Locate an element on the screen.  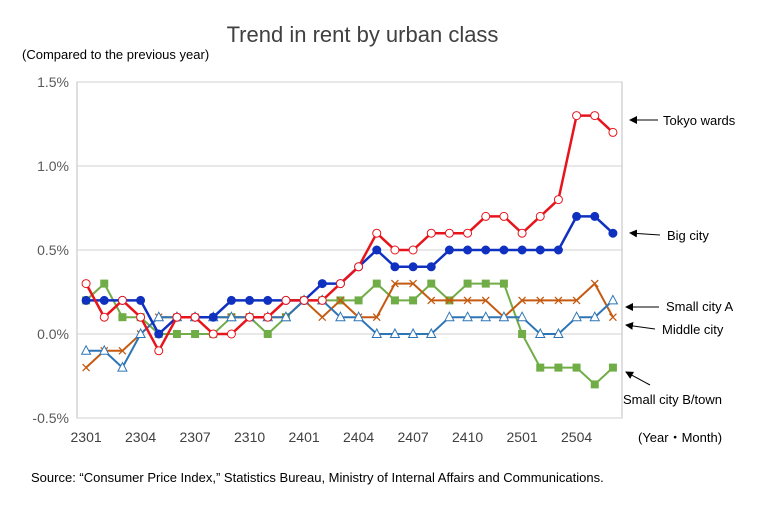
x-tick-label: 2401 is located at coordinates (304, 437).